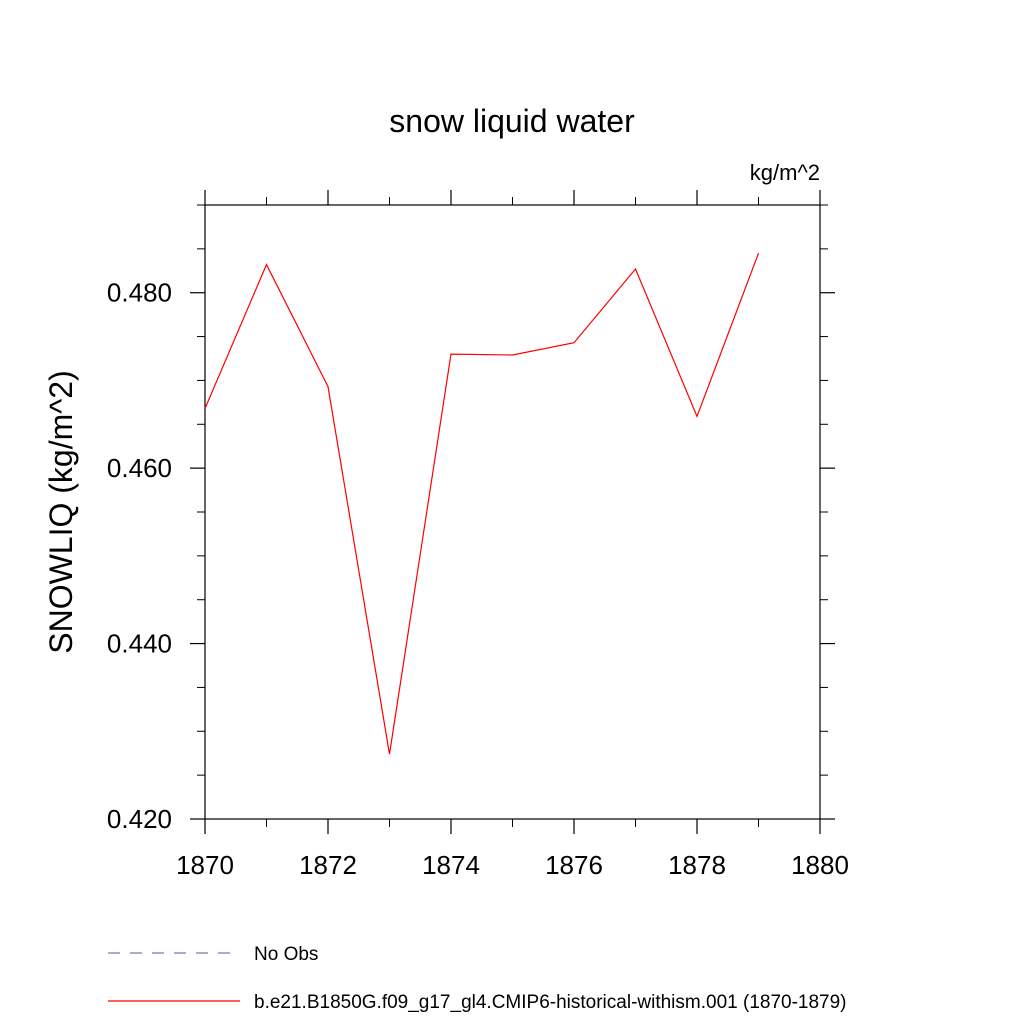  Describe the element at coordinates (61, 511) in the screenshot. I see `y-axis-label: SNOWLIQ (kg/m^2)` at that location.